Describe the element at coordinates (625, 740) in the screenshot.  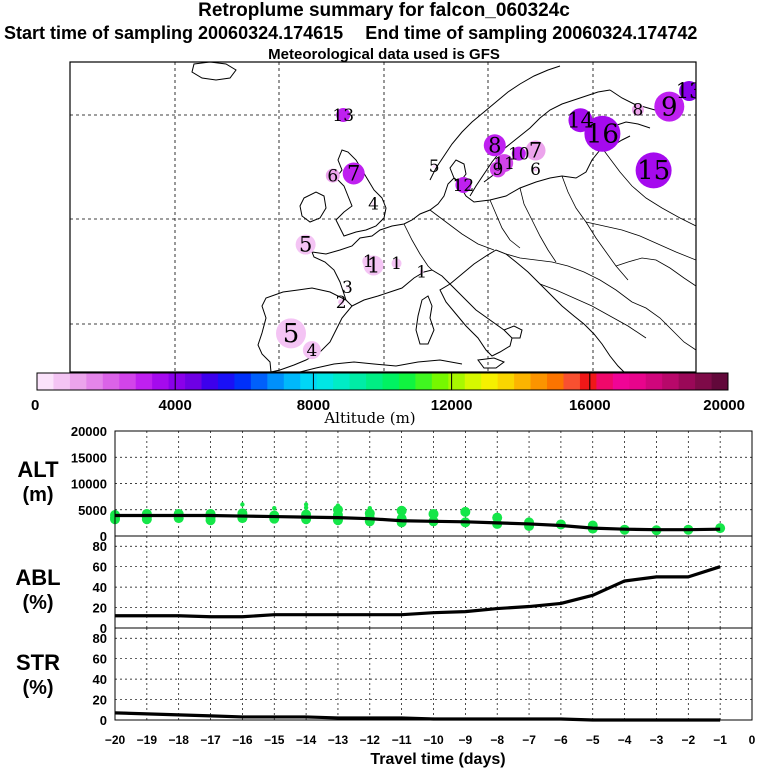
I see `x-tick-label: −4` at that location.